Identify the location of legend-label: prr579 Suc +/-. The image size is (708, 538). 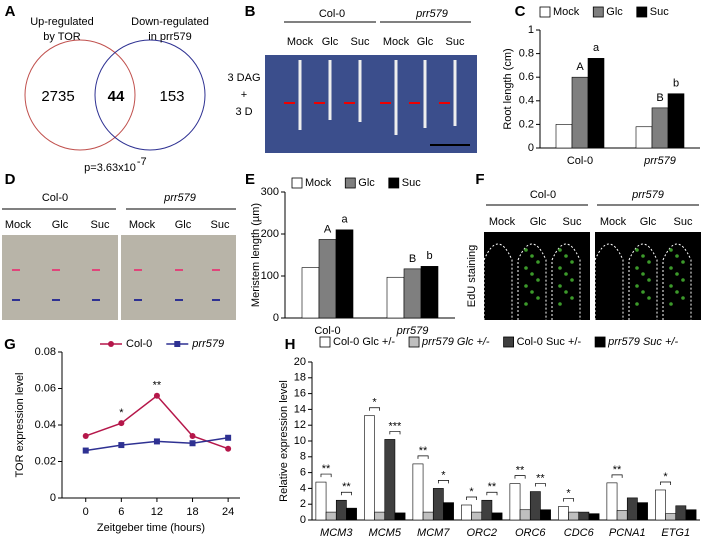
(642, 342).